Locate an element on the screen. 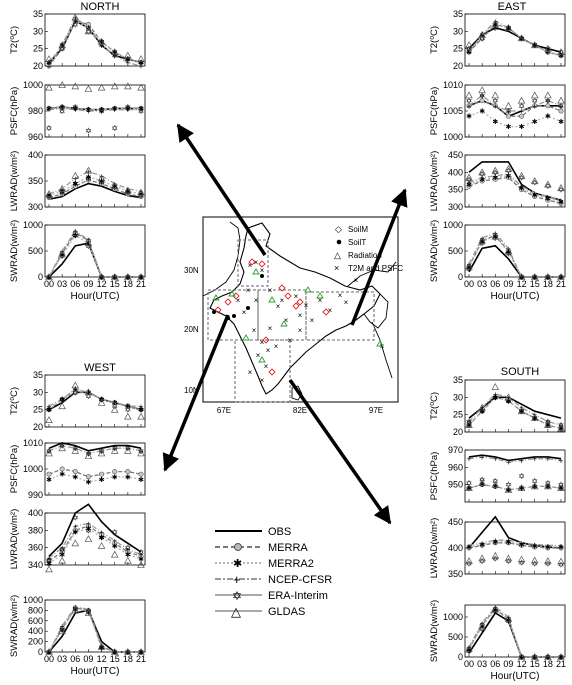 The width and height of the screenshot is (572, 685). south-t2-ytick-label: 20 is located at coordinates (458, 432).